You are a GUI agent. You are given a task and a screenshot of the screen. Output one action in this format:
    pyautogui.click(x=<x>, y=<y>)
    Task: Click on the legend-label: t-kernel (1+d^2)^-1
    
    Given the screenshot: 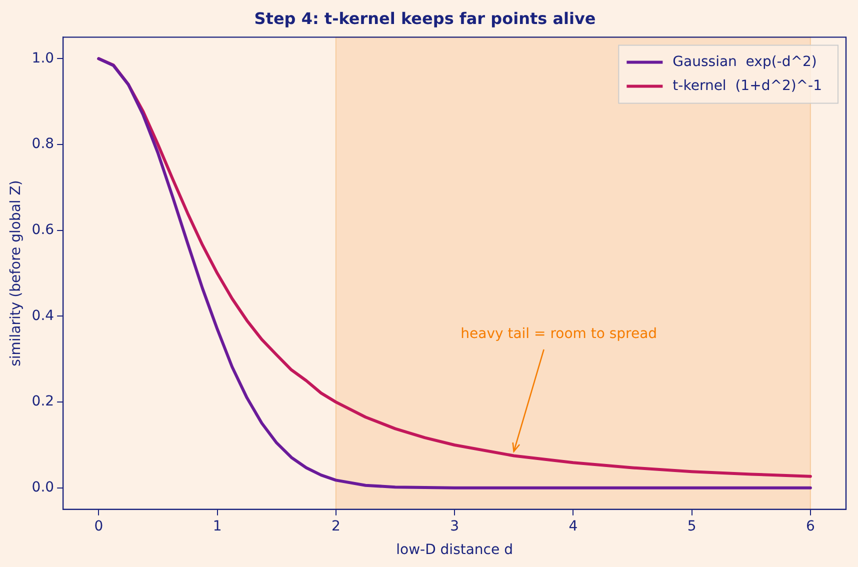 What is the action you would take?
    pyautogui.click(x=747, y=86)
    